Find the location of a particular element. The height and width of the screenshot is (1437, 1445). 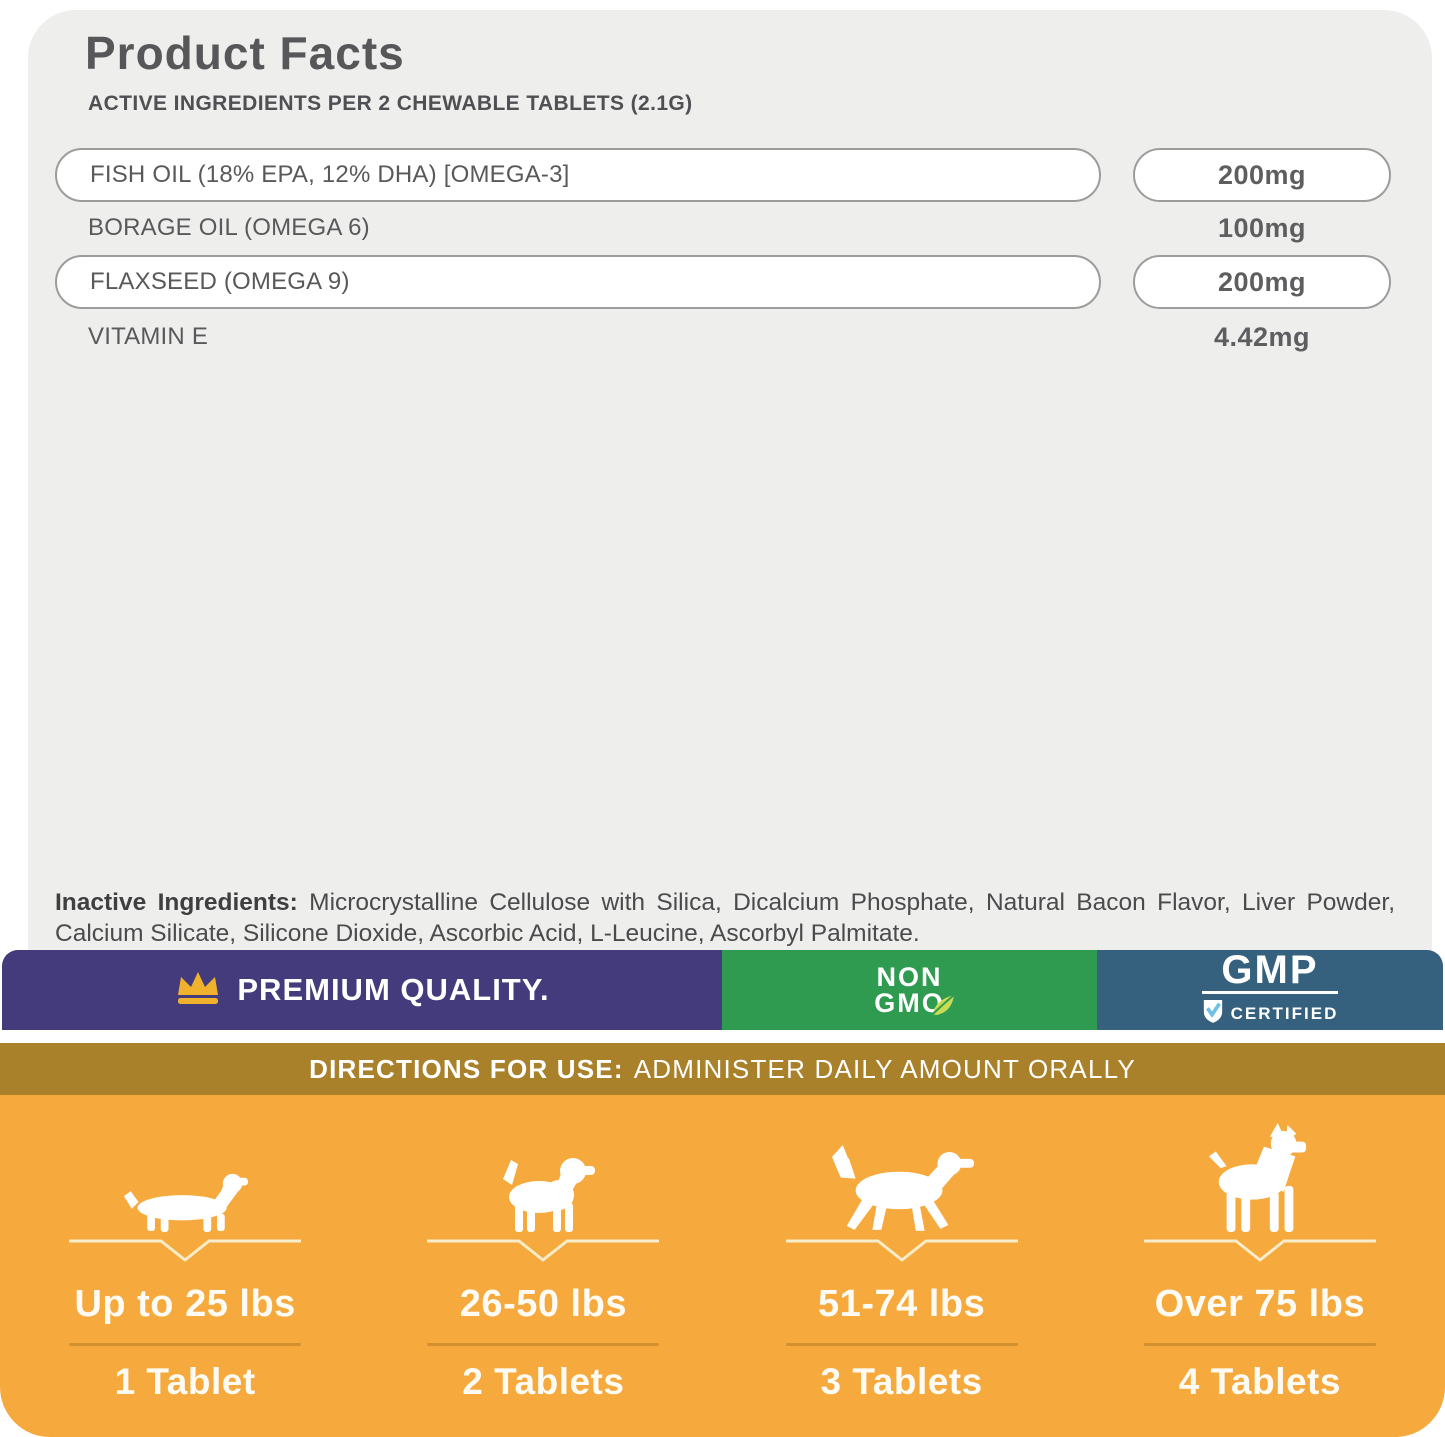

premium-quality-label: PREMIUM QUALITY. is located at coordinates (393, 989).